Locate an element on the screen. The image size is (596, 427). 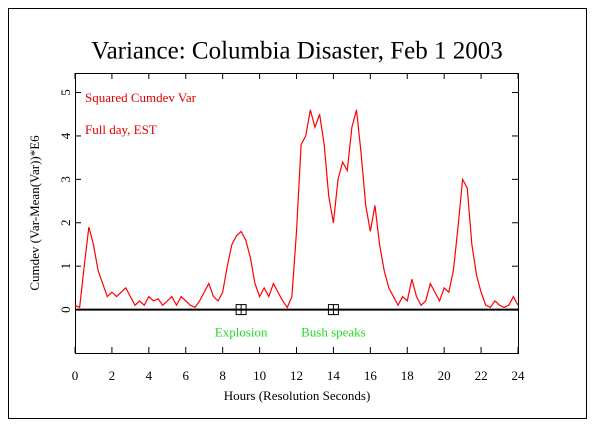
y-tick-label: 3 is located at coordinates (65, 179).